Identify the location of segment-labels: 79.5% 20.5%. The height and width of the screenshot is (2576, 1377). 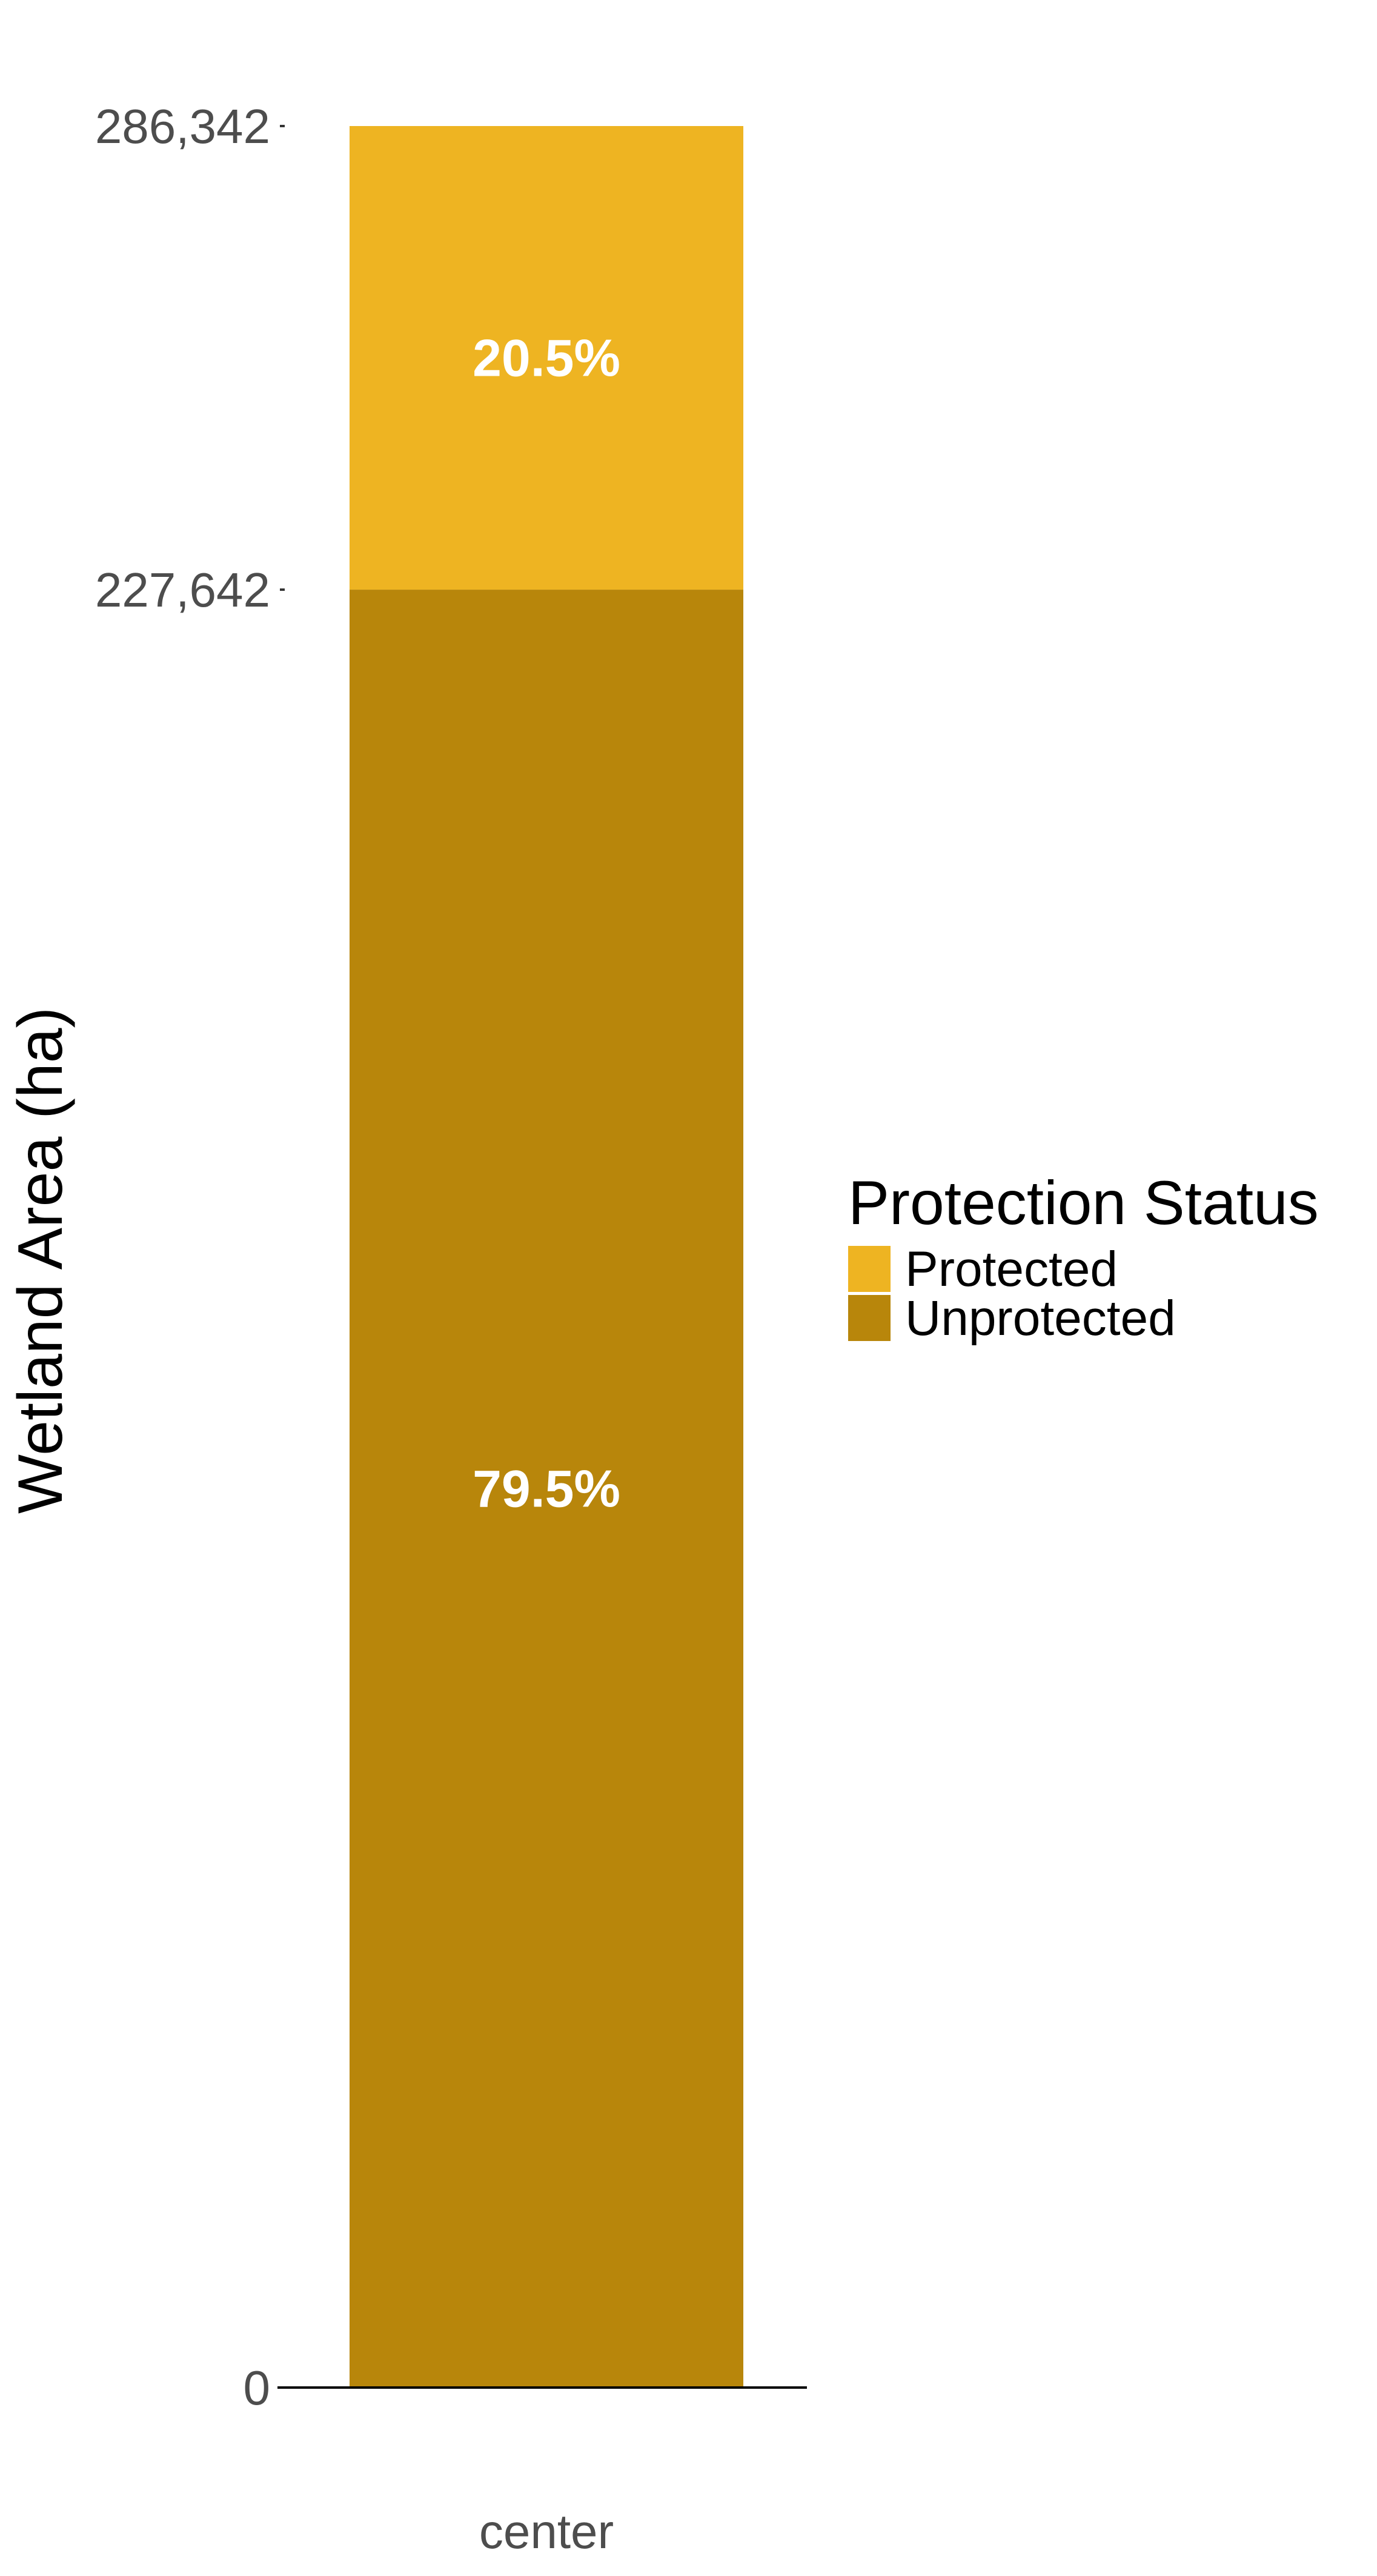
(546, 924).